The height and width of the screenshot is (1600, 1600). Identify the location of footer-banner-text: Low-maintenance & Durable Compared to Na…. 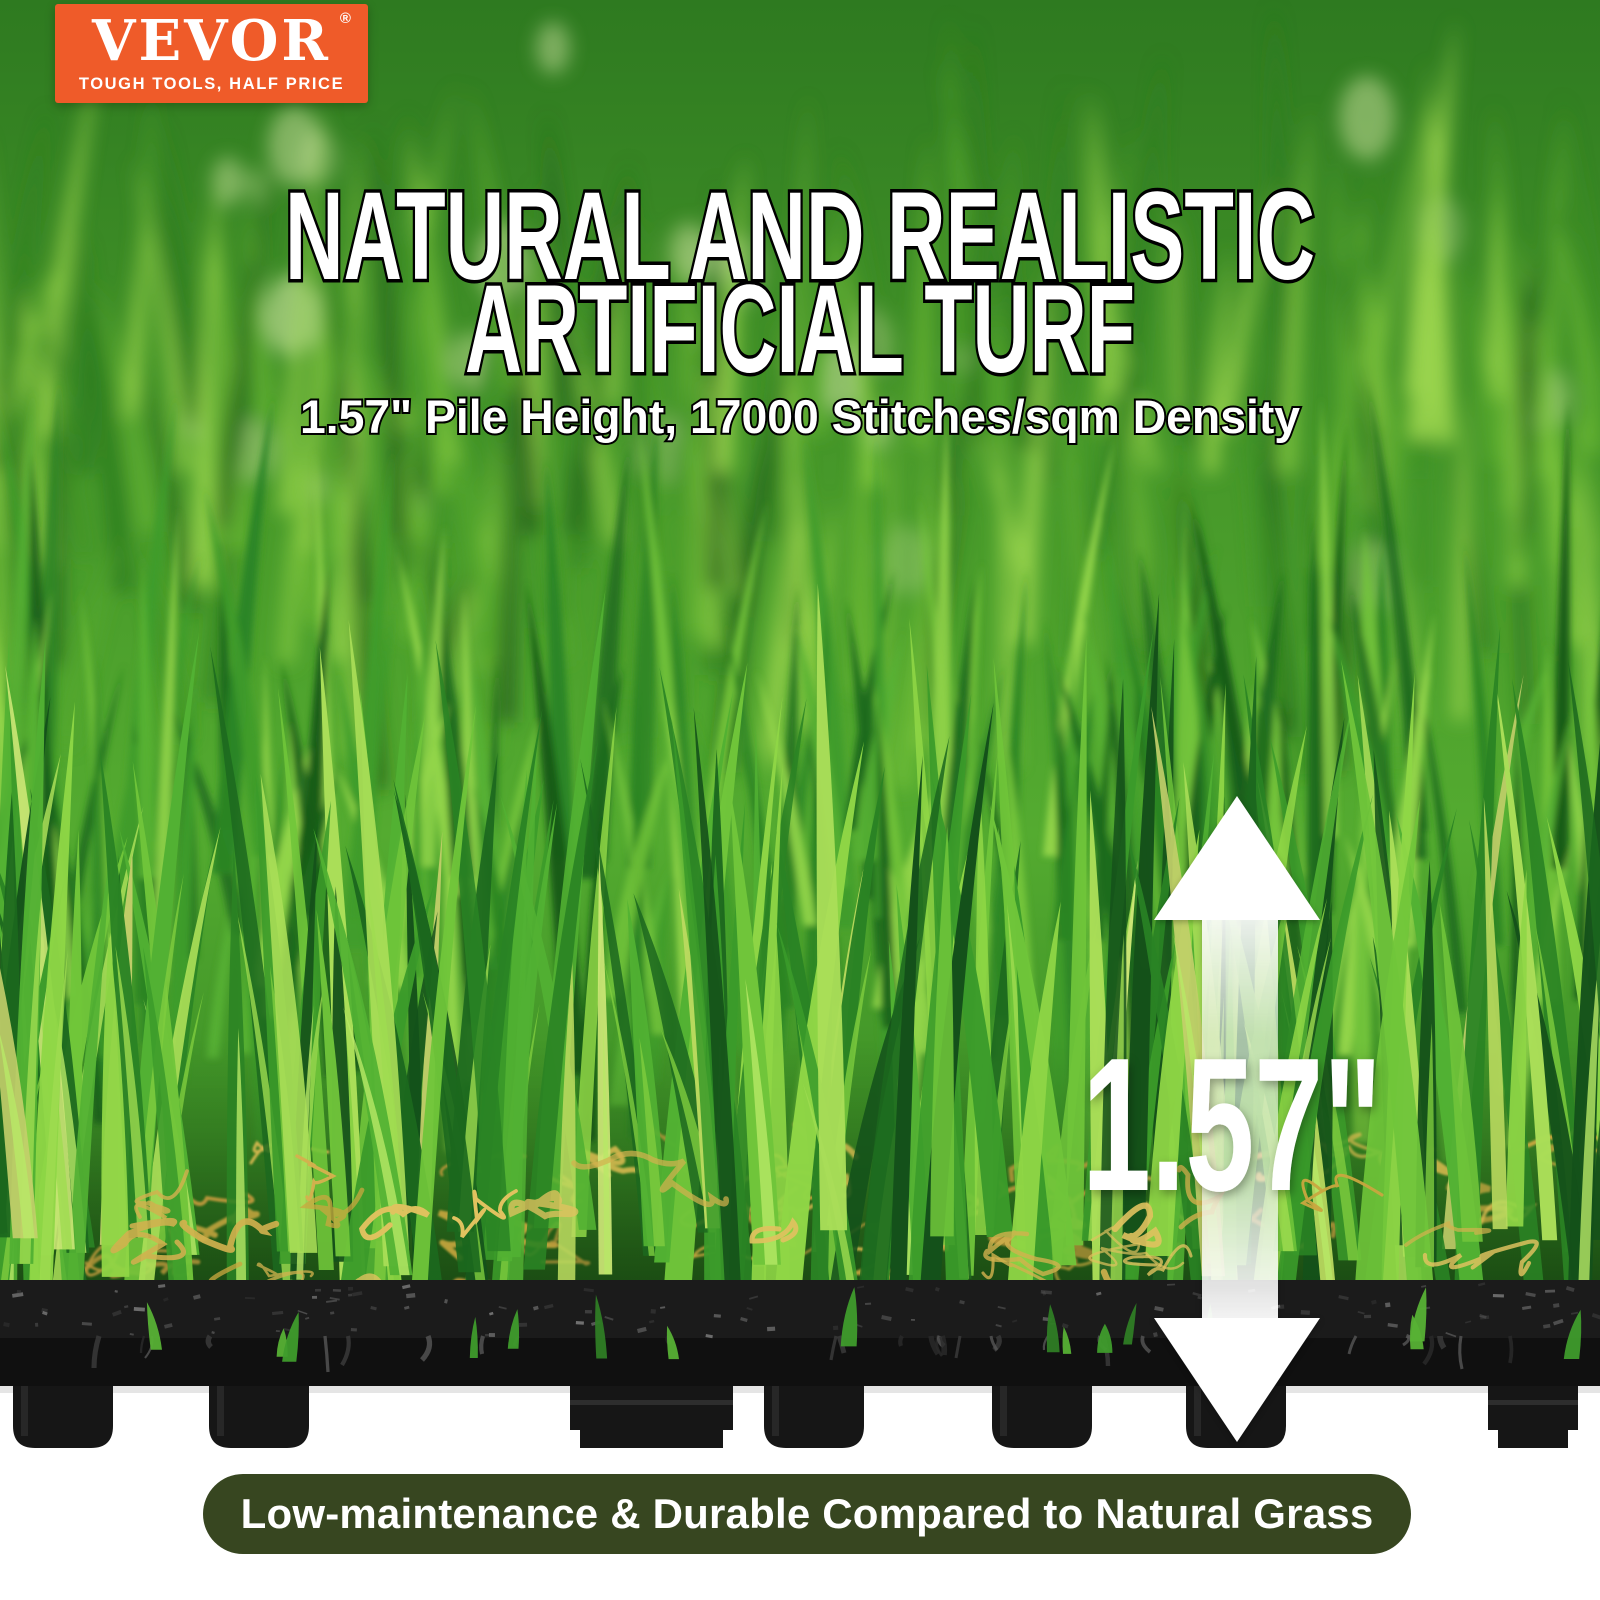
(807, 1513).